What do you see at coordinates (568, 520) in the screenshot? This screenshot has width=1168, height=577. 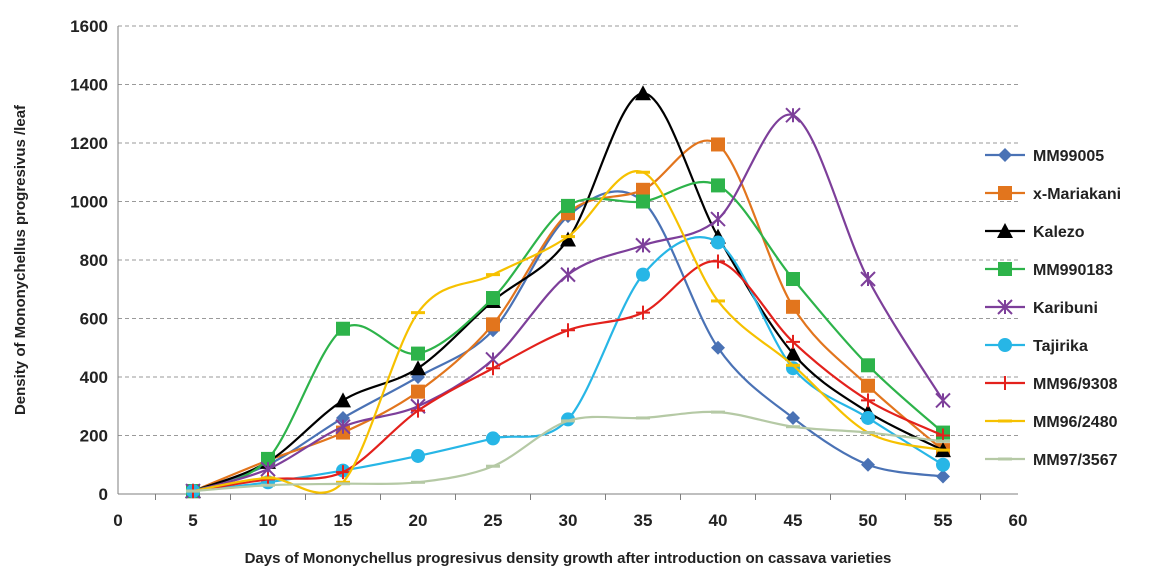 I see `x-tick-label: 30` at bounding box center [568, 520].